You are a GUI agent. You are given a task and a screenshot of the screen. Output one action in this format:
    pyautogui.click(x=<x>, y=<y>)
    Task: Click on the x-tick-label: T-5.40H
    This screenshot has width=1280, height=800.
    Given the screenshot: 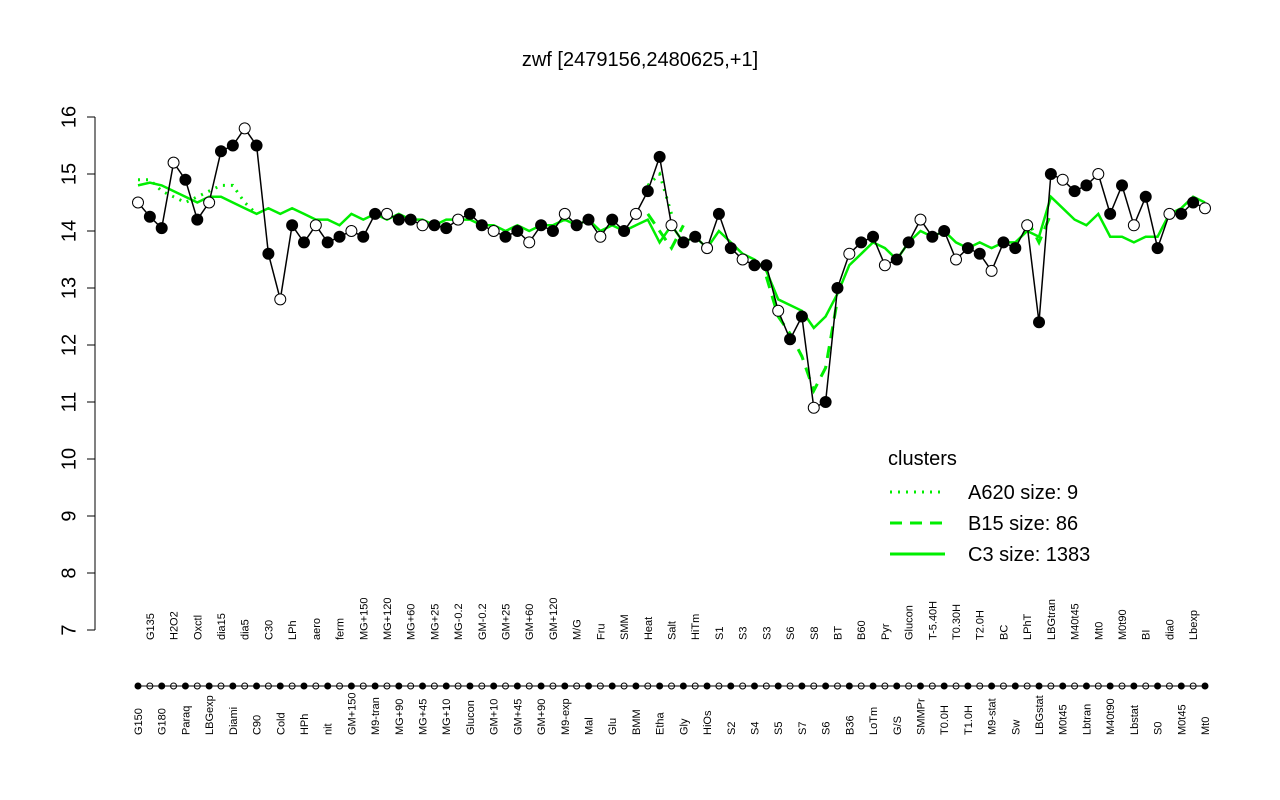 What is the action you would take?
    pyautogui.click(x=933, y=620)
    